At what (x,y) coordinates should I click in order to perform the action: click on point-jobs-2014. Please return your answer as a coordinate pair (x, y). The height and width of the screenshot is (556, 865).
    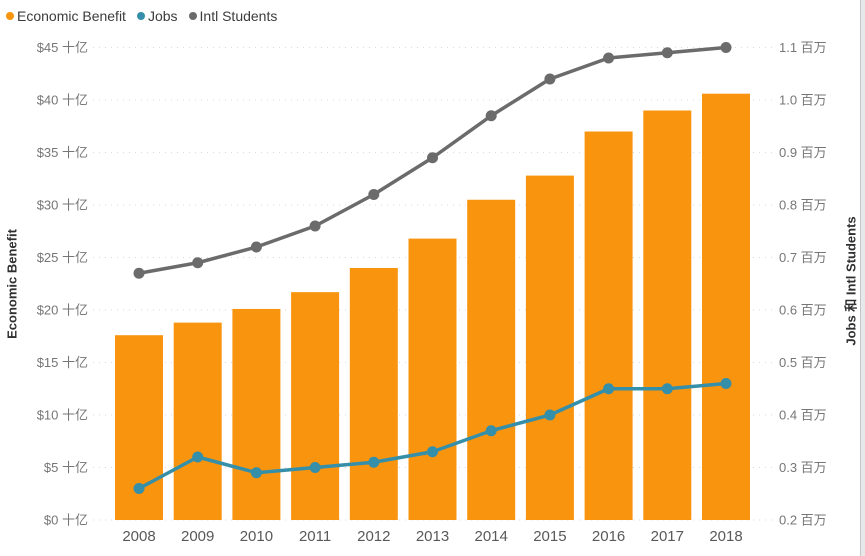
    Looking at the image, I should click on (491, 431).